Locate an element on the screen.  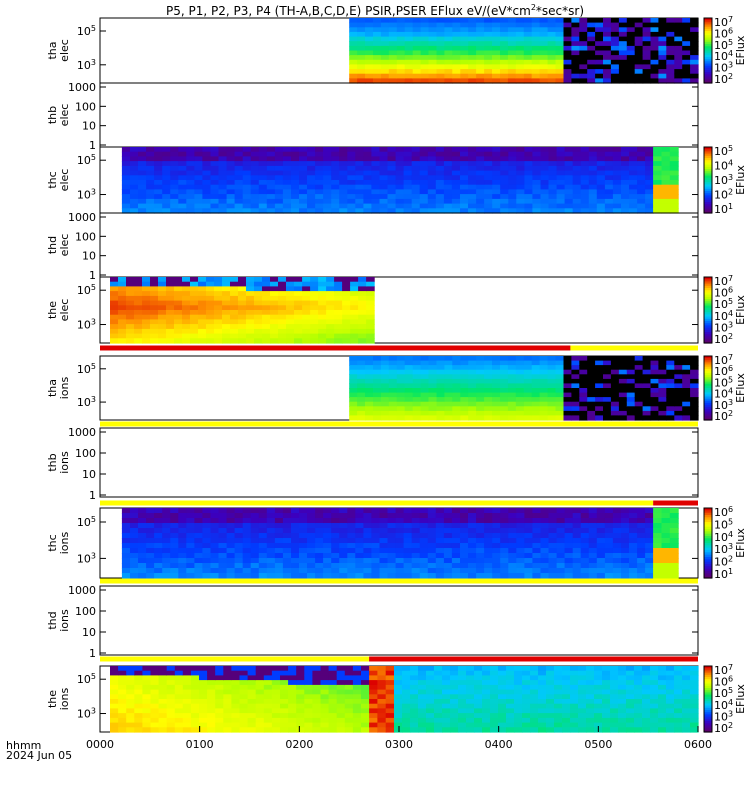
y-tick-label: 100 is located at coordinates (85, 611).